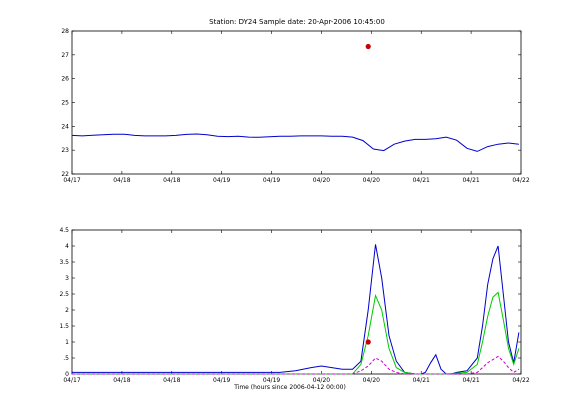 This screenshot has height=420, width=576. Describe the element at coordinates (65, 126) in the screenshot. I see `top-ytick-label: 24` at that location.